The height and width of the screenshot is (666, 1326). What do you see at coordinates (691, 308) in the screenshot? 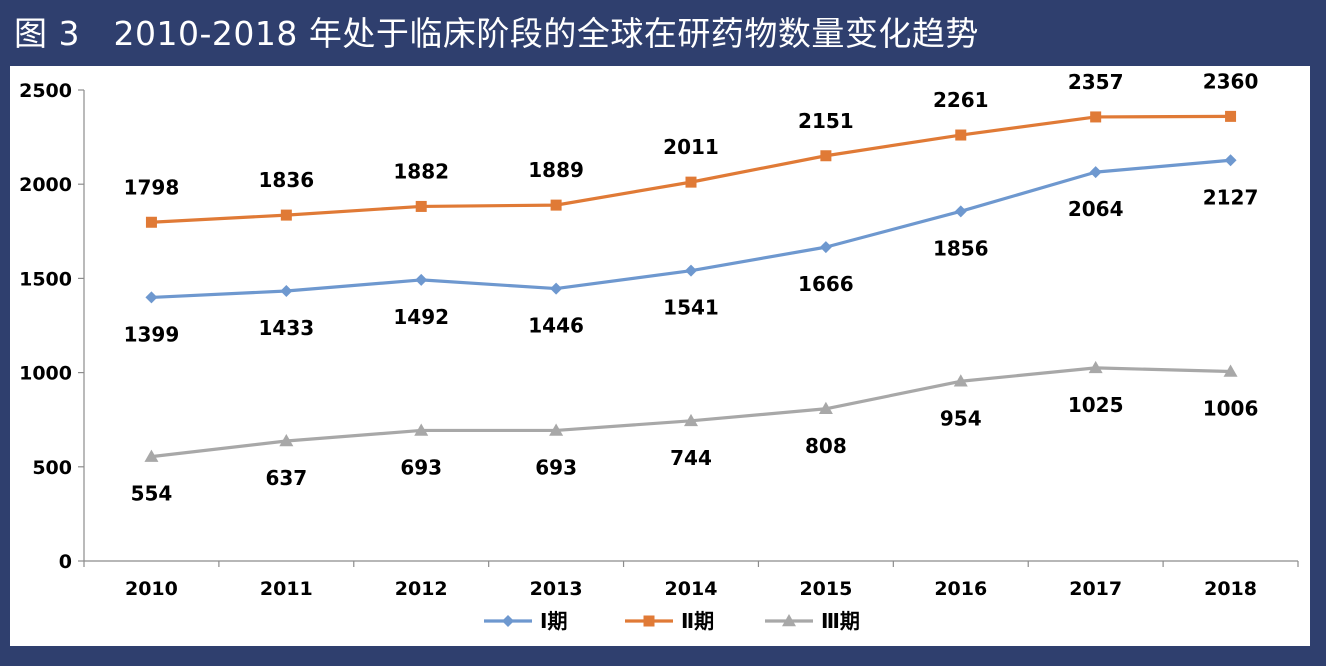
I see `data-label: 1541` at bounding box center [691, 308].